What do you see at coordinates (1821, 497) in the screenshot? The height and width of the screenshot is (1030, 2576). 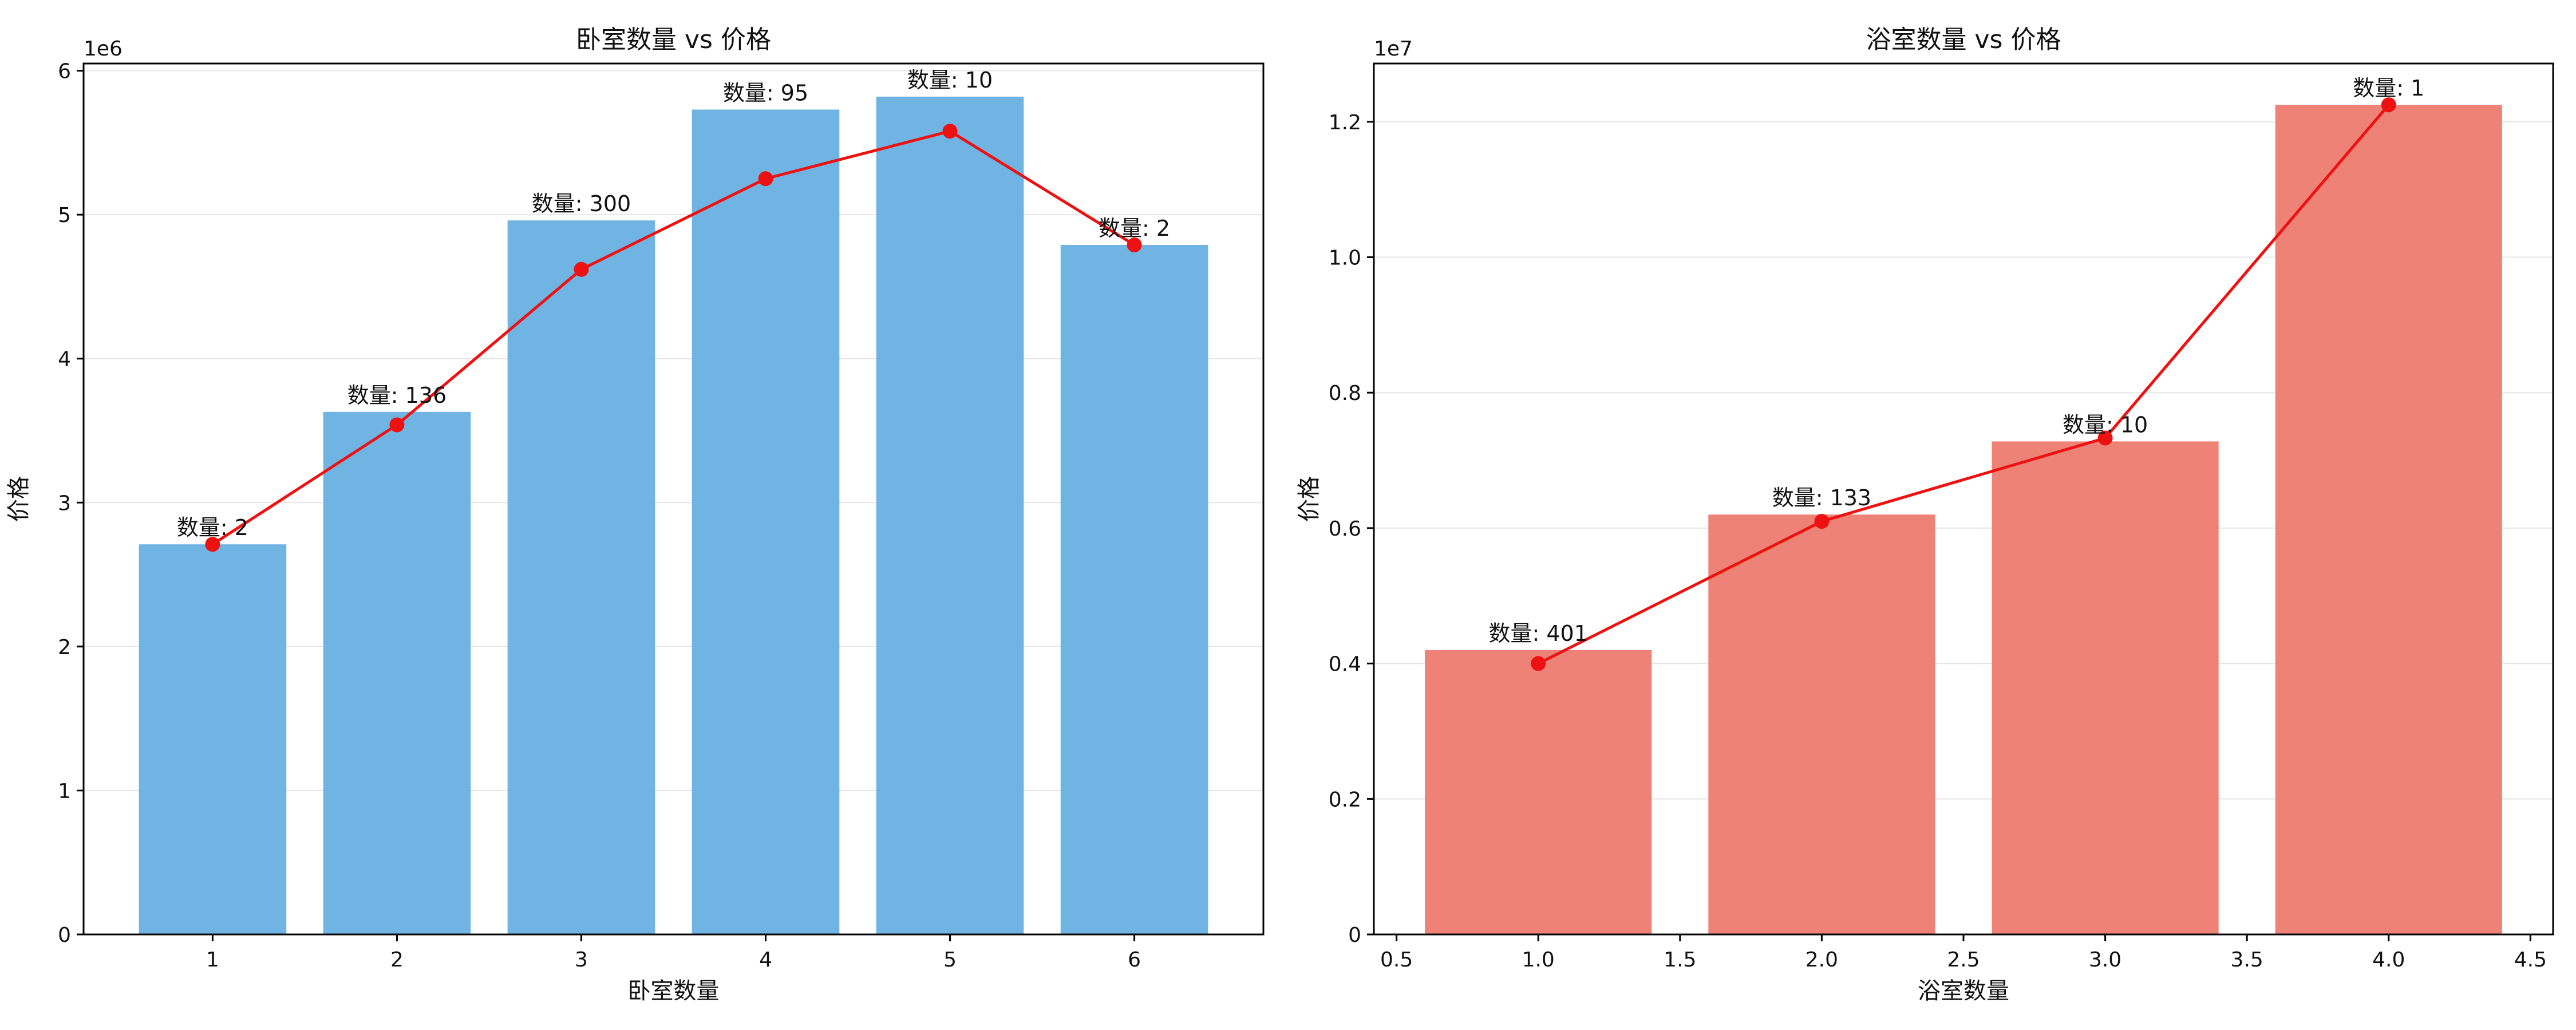 I see `data-label: 数量: 133` at bounding box center [1821, 497].